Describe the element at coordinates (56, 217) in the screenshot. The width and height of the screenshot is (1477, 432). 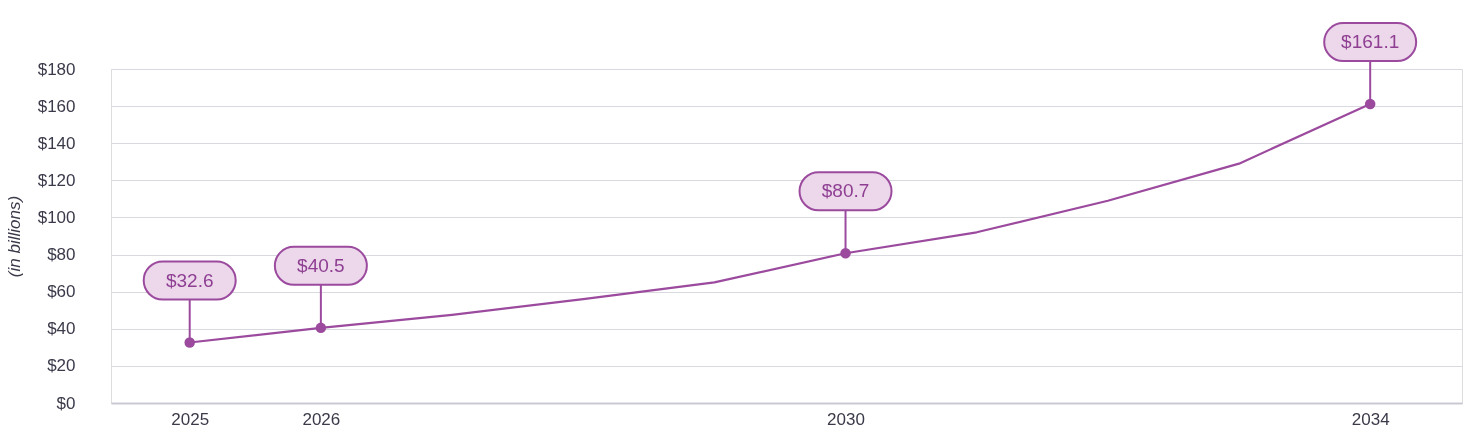
I see `y-tick-label: $100` at that location.